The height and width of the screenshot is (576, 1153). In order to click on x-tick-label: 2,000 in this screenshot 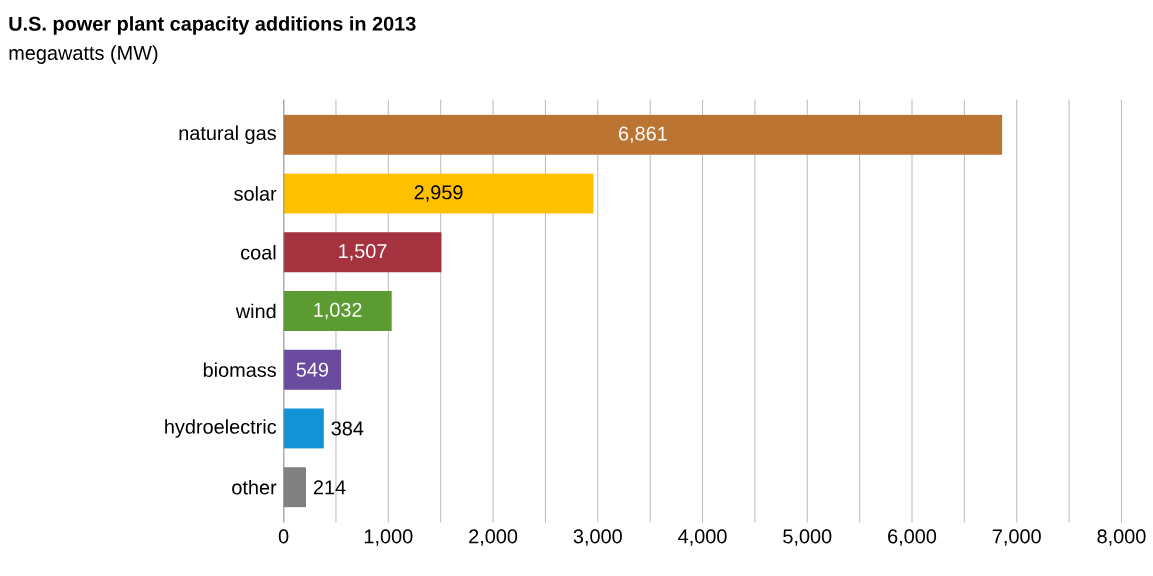, I will do `click(493, 537)`.